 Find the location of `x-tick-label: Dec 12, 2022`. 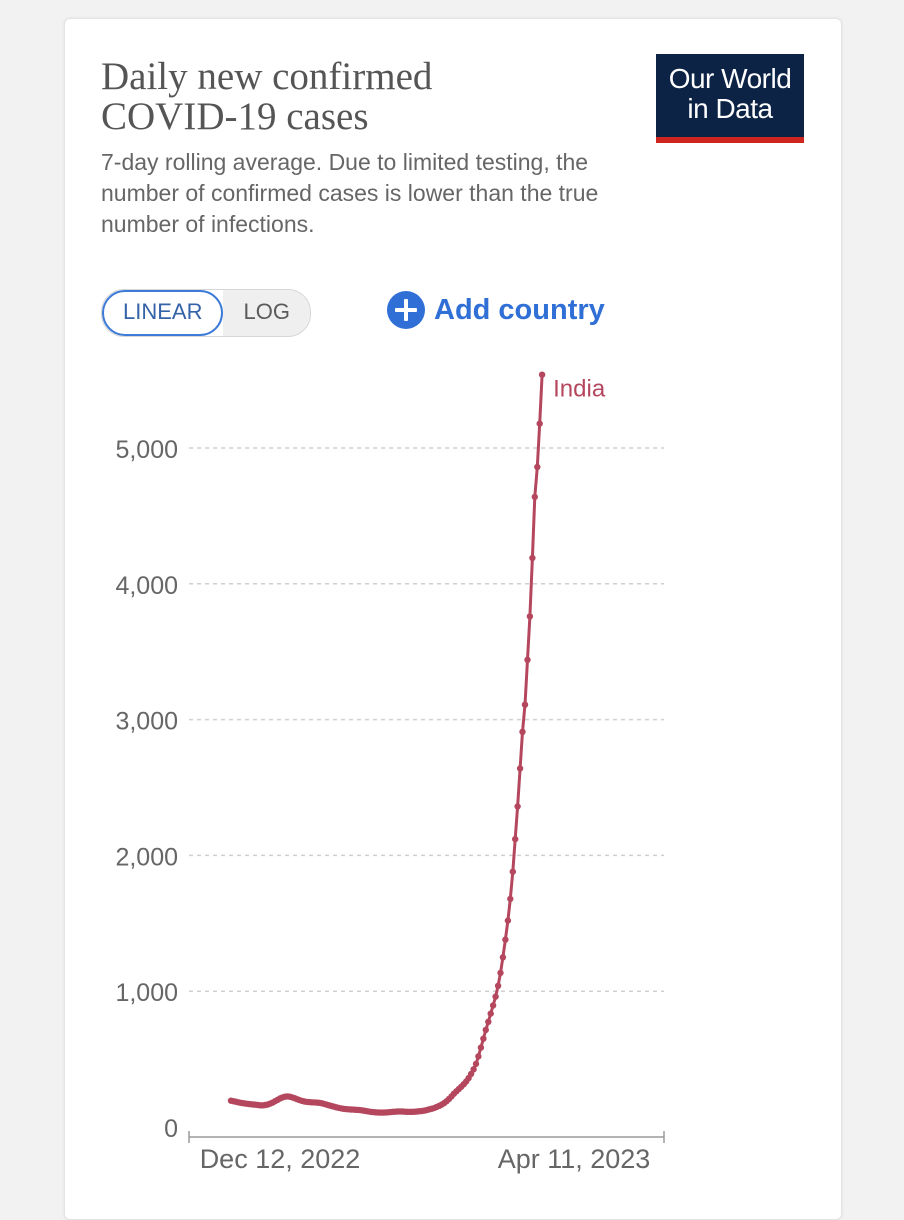

x-tick-label: Dec 12, 2022 is located at coordinates (280, 1159).